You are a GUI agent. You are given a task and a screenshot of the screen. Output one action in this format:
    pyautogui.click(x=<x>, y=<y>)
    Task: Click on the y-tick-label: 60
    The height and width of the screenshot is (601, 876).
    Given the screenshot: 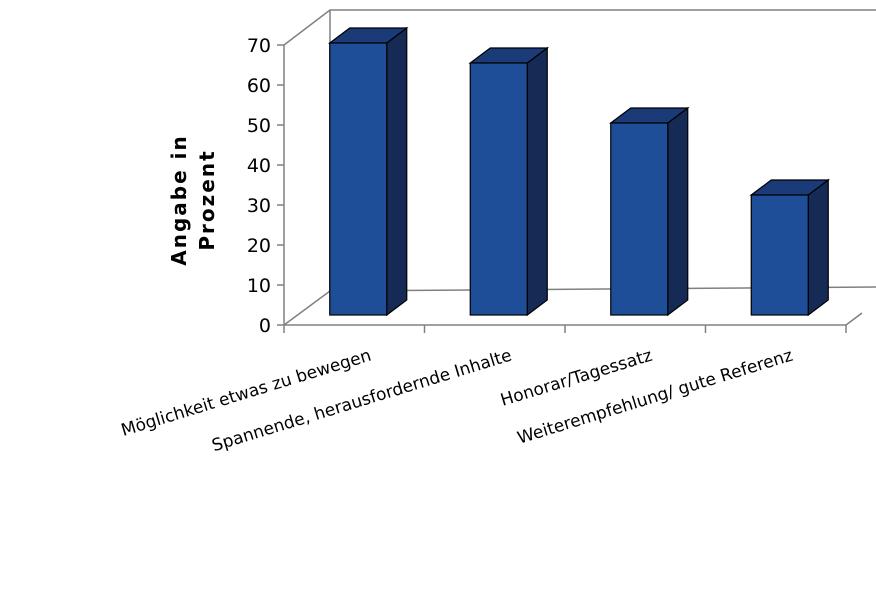 What is the action you would take?
    pyautogui.click(x=259, y=86)
    